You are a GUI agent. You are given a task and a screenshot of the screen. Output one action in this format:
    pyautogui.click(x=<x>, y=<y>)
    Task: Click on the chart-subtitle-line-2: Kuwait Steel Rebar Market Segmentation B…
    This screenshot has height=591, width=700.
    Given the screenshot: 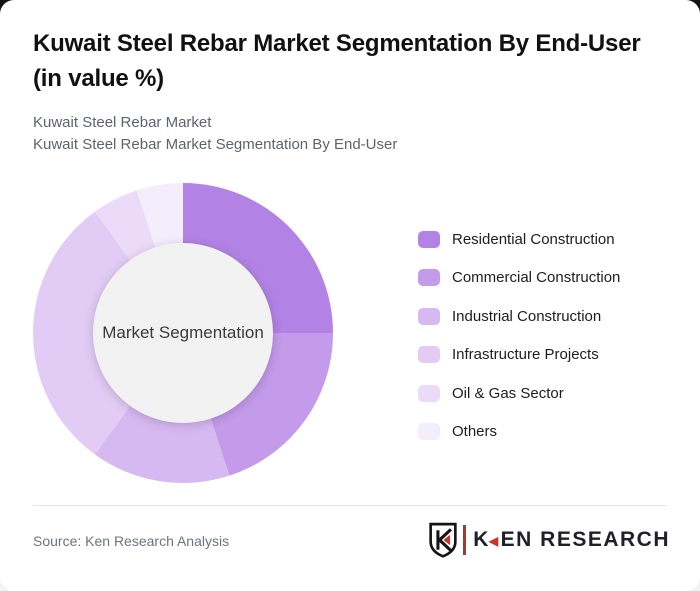 What is the action you would take?
    pyautogui.click(x=215, y=144)
    